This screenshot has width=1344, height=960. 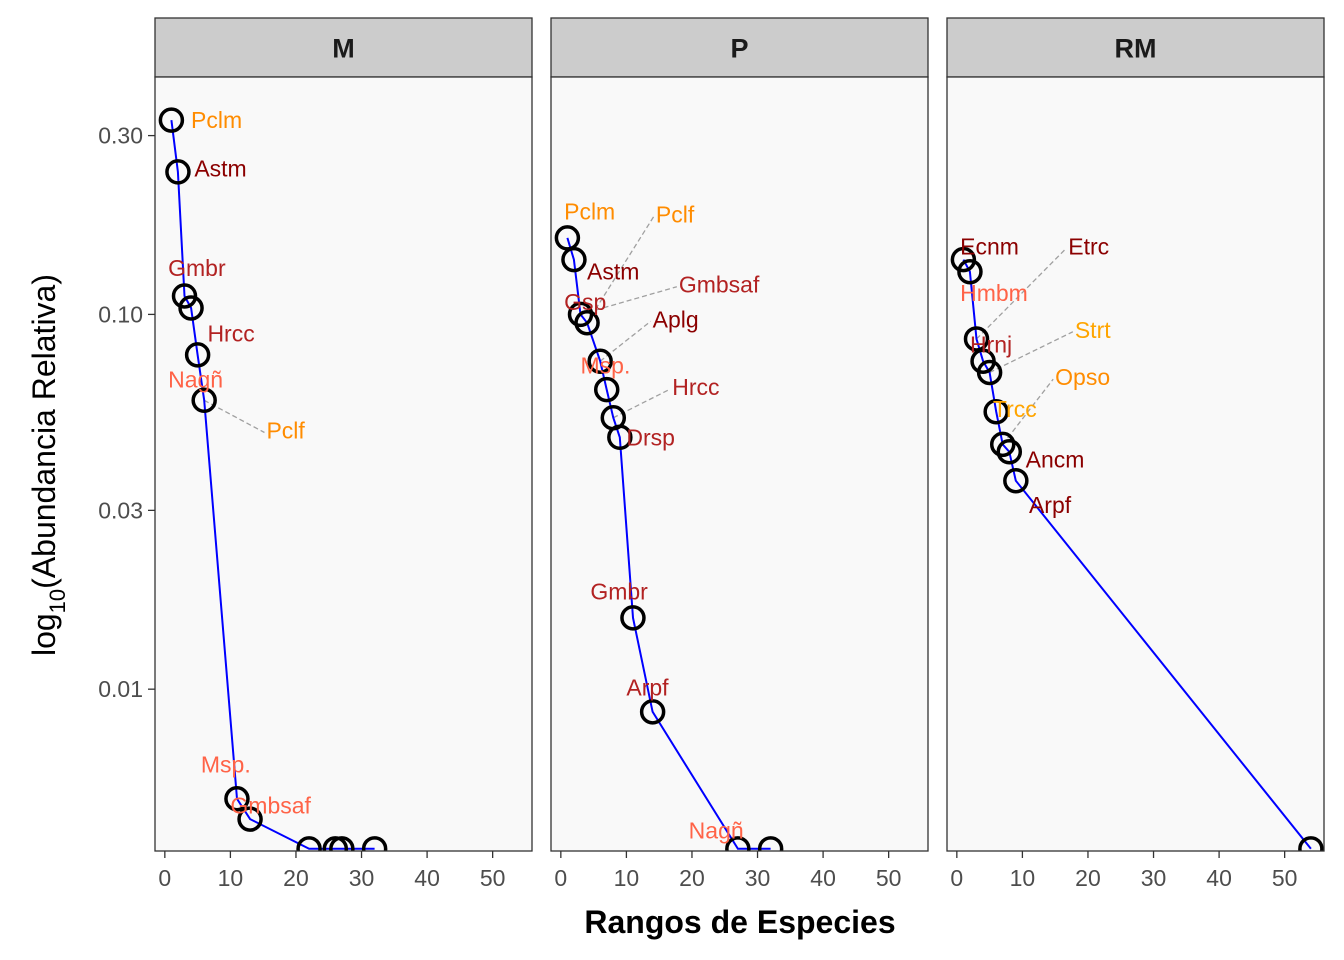 I want to click on species-label: Aplg, so click(x=676, y=319).